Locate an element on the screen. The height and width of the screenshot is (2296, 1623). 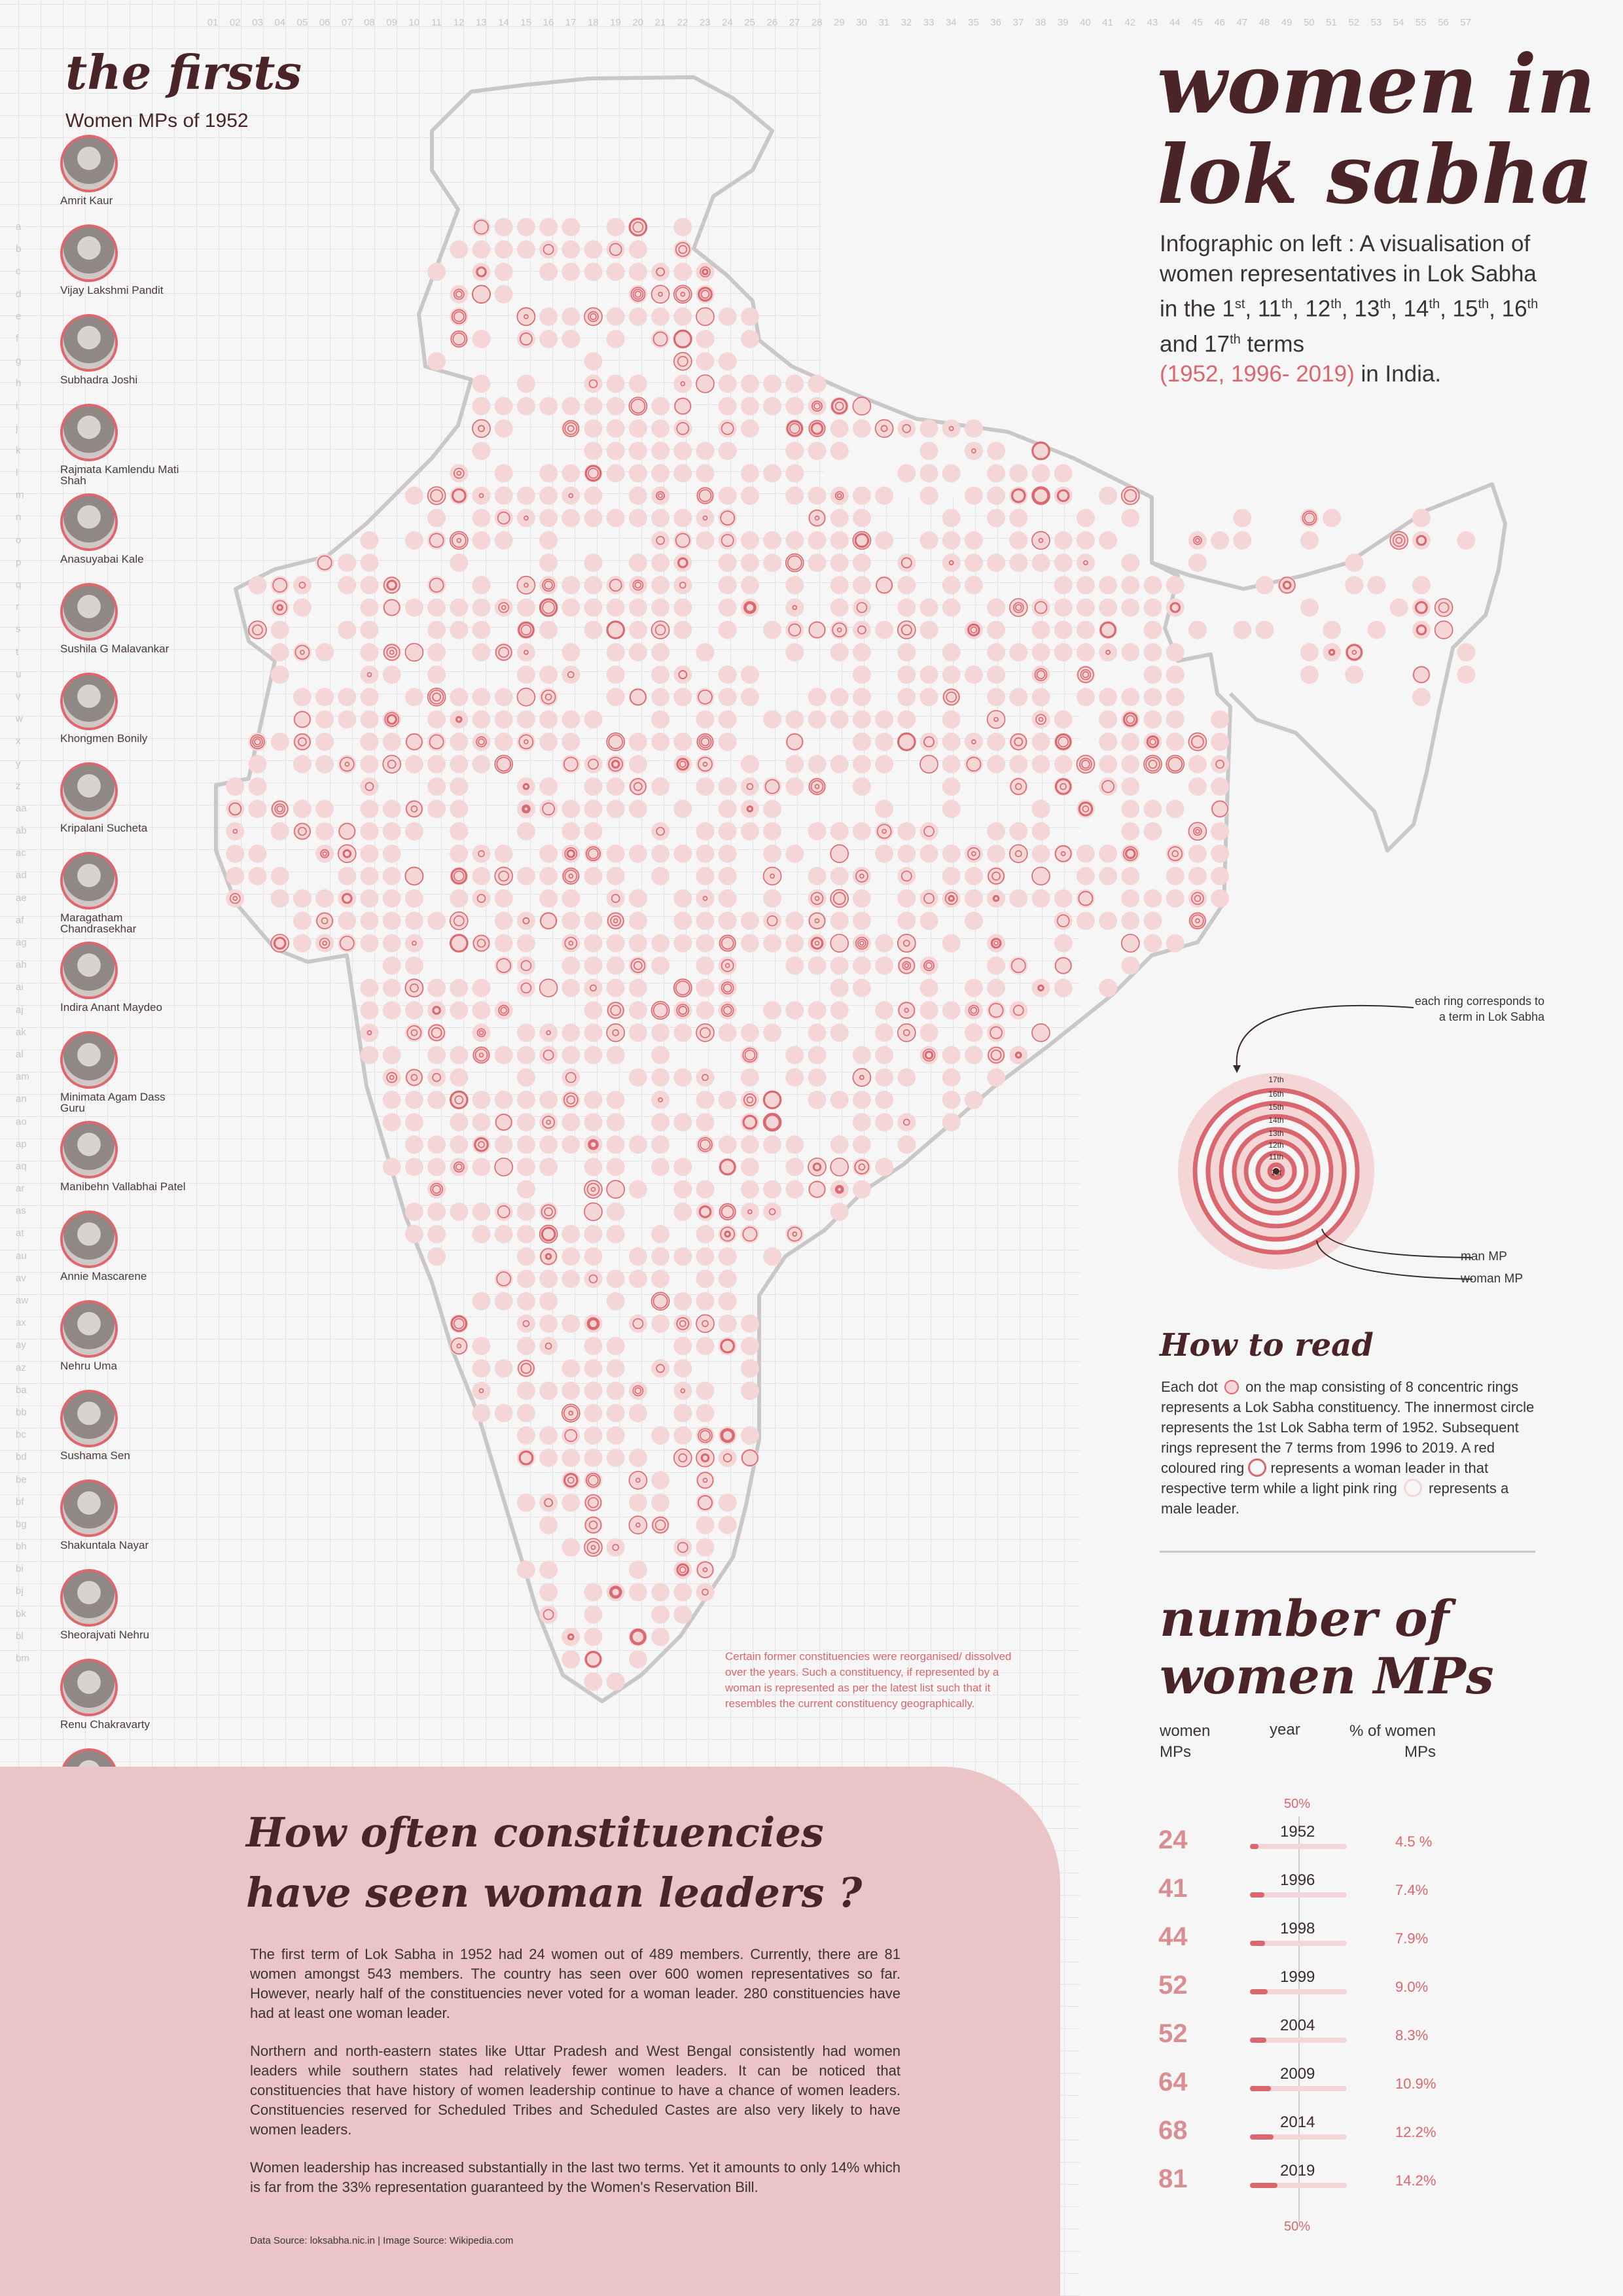
mp-name: Nehru Uma is located at coordinates (88, 1366).